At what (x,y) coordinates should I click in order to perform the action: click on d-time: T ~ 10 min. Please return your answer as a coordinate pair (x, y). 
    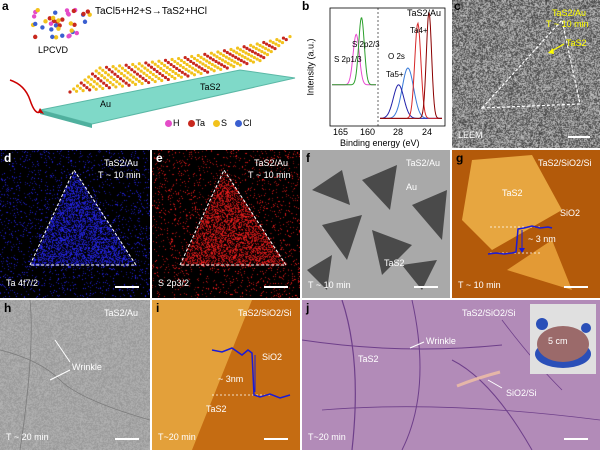
    Looking at the image, I should click on (119, 175).